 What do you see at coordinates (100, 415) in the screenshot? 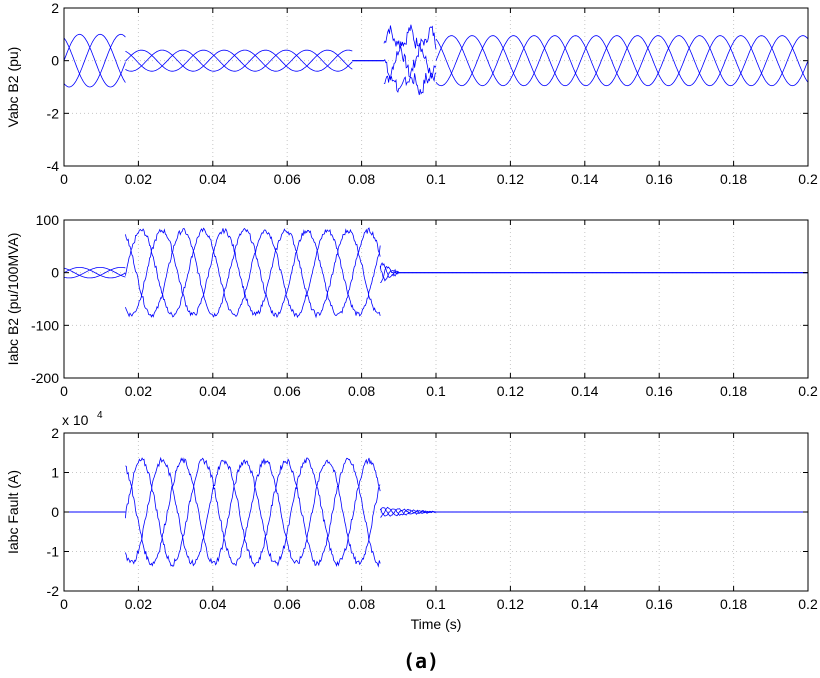
I see `y-scale-exponent: 4` at bounding box center [100, 415].